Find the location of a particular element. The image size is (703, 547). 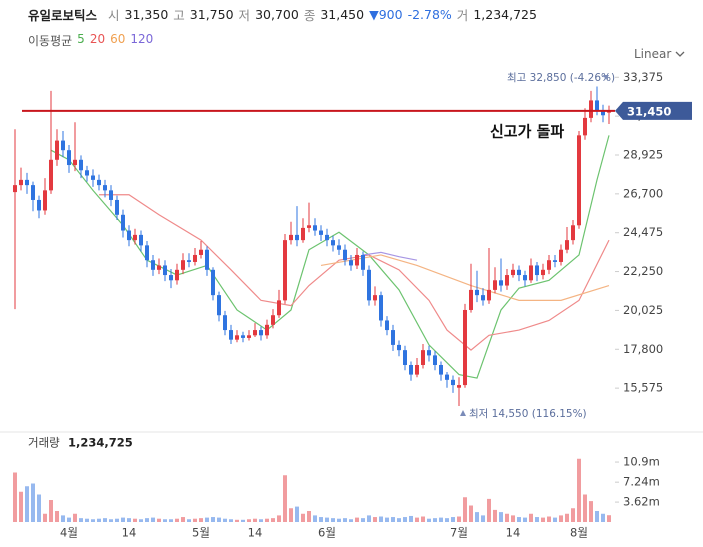

low-label: 최저 14,550 (116.15%) is located at coordinates (528, 414).